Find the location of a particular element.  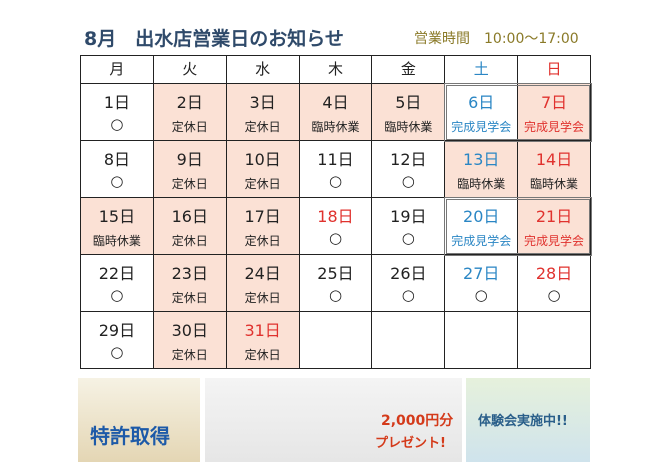

day-number: 18日 is located at coordinates (335, 216).